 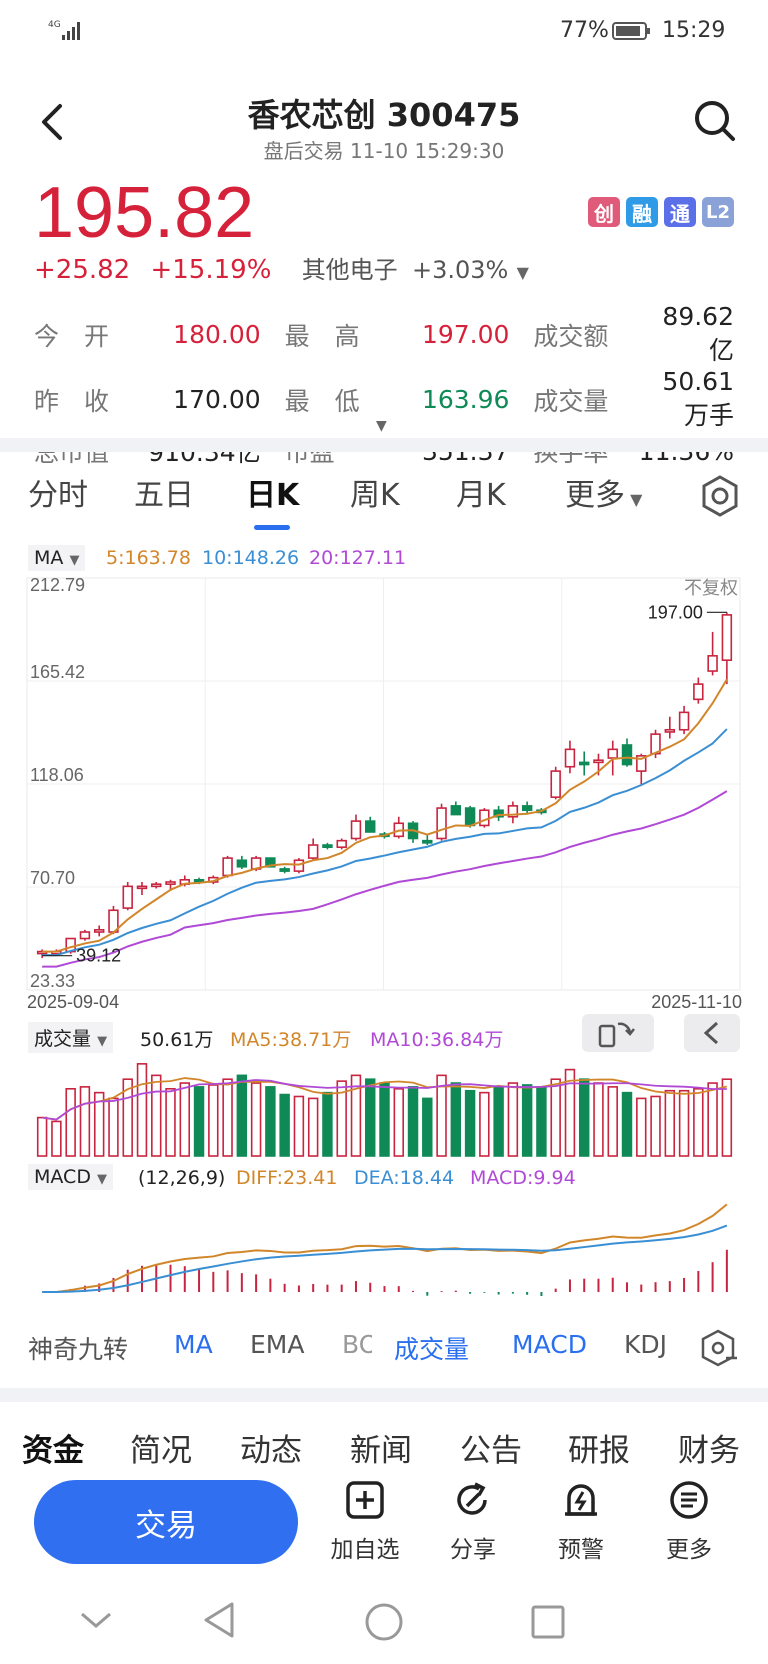 What do you see at coordinates (549, 1344) in the screenshot?
I see `indicator-macd: MACD` at bounding box center [549, 1344].